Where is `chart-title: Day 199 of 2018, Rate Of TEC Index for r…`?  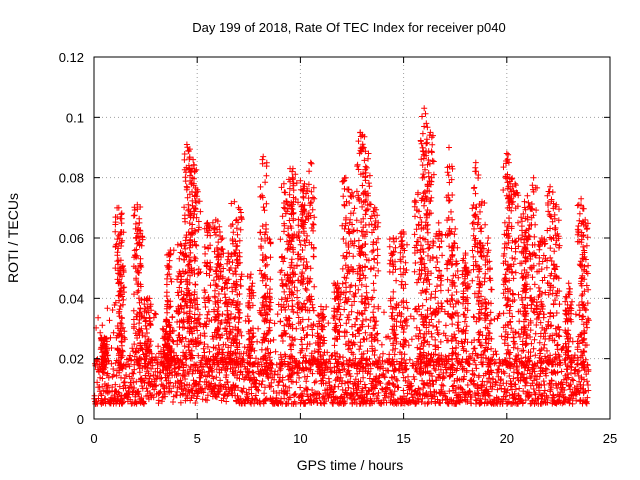 chart-title: Day 199 of 2018, Rate Of TEC Index for r… is located at coordinates (348, 27).